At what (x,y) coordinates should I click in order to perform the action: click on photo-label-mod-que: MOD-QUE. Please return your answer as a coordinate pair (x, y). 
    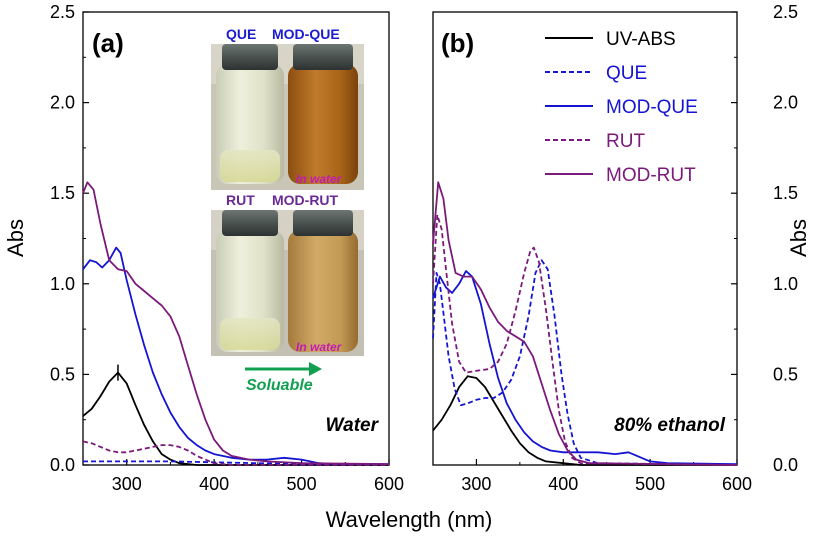
    Looking at the image, I should click on (306, 34).